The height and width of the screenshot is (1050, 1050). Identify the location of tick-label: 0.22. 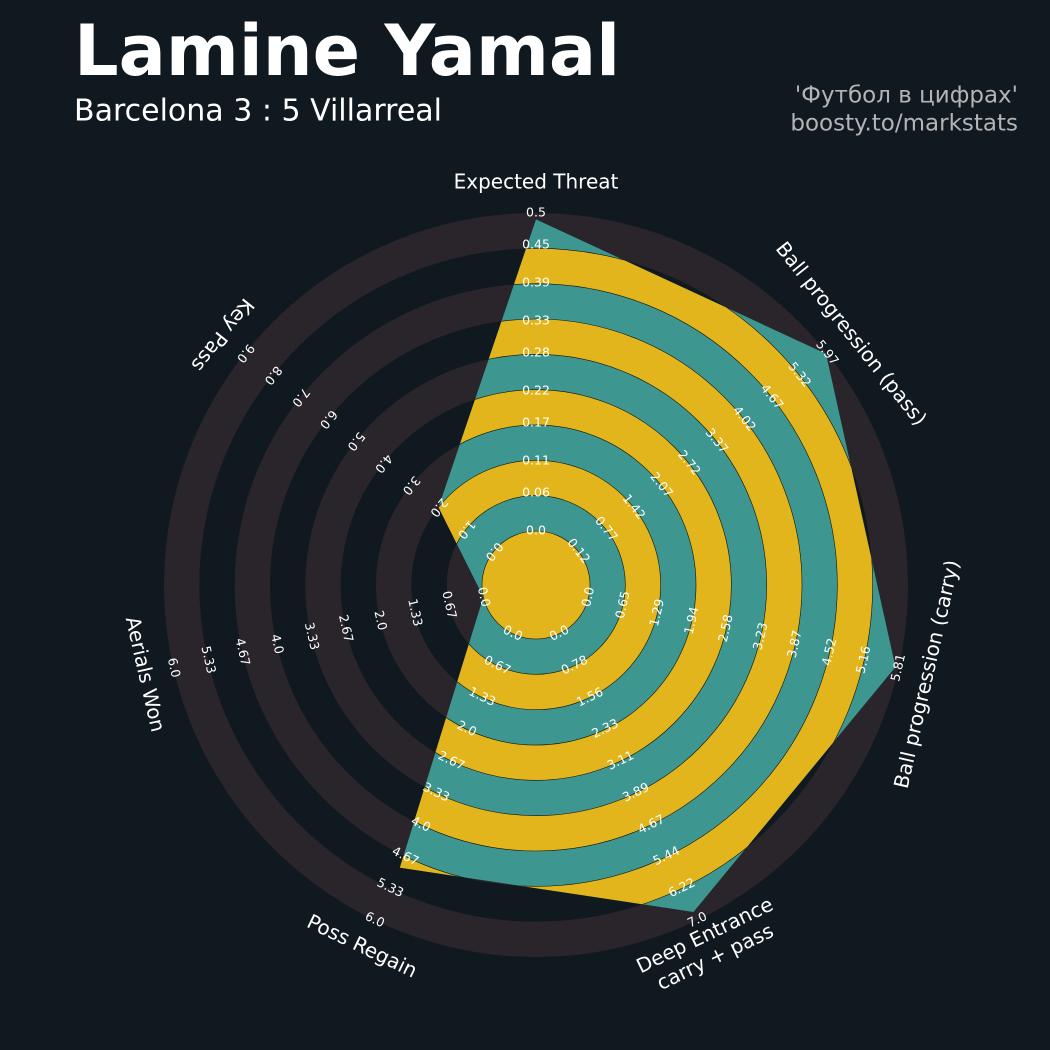
(536, 390).